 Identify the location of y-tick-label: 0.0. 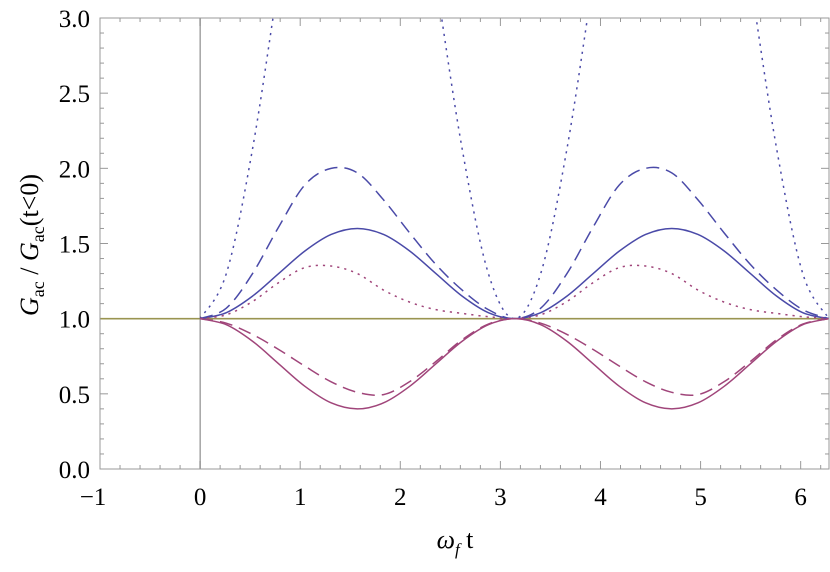
(74, 470).